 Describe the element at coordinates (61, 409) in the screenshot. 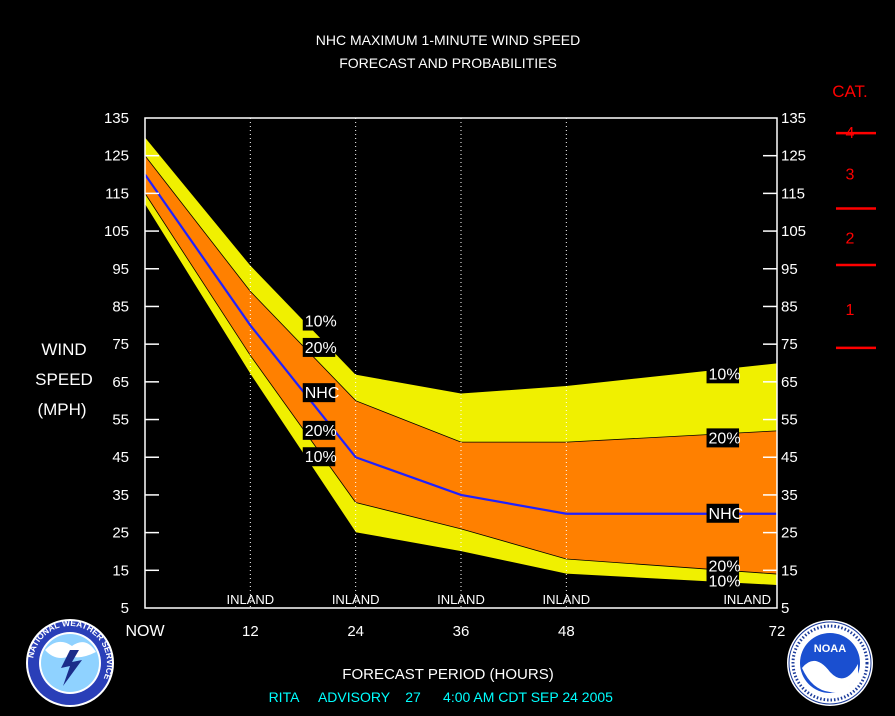

I see `y-axis-label-line-3: (MPH)` at that location.